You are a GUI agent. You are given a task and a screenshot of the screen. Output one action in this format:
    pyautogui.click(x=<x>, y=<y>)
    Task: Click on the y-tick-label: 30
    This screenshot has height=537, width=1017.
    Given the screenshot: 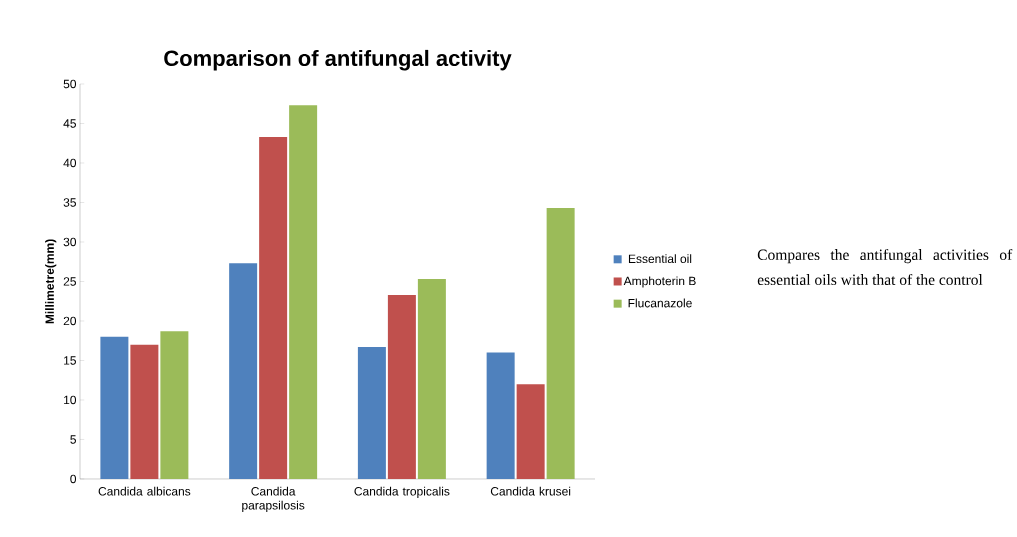 What is the action you would take?
    pyautogui.click(x=70, y=242)
    